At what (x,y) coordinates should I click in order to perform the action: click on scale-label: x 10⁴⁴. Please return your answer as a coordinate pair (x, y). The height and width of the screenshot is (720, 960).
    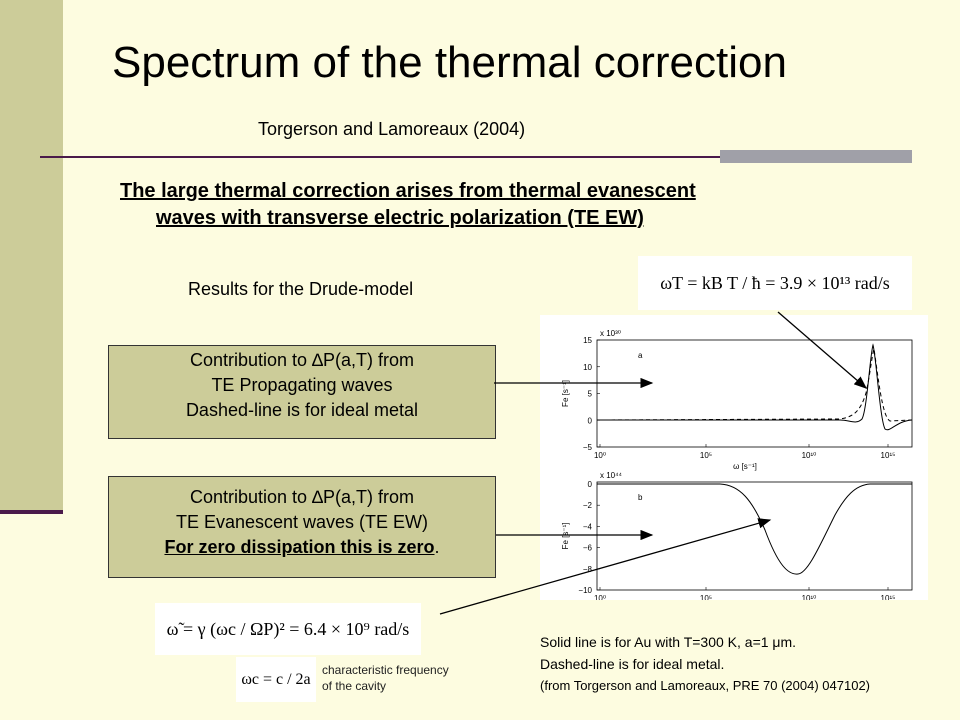
    Looking at the image, I should click on (611, 475).